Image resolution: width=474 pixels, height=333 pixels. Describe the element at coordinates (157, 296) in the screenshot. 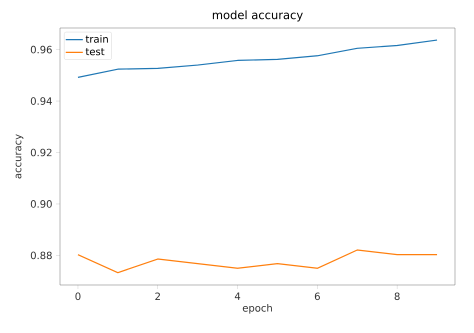

I see `x-tick-label: 2` at that location.